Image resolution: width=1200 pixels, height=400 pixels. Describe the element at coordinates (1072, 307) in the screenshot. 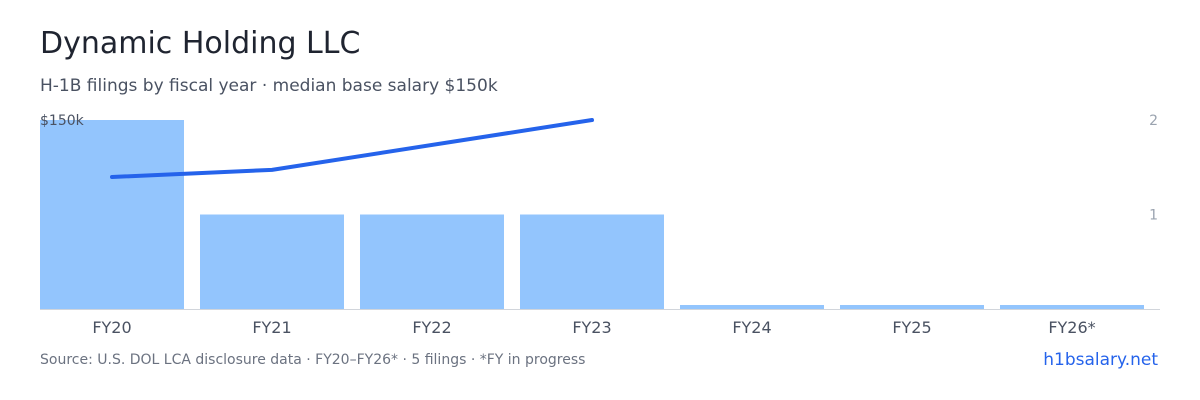

I see `bar-fy26` at that location.